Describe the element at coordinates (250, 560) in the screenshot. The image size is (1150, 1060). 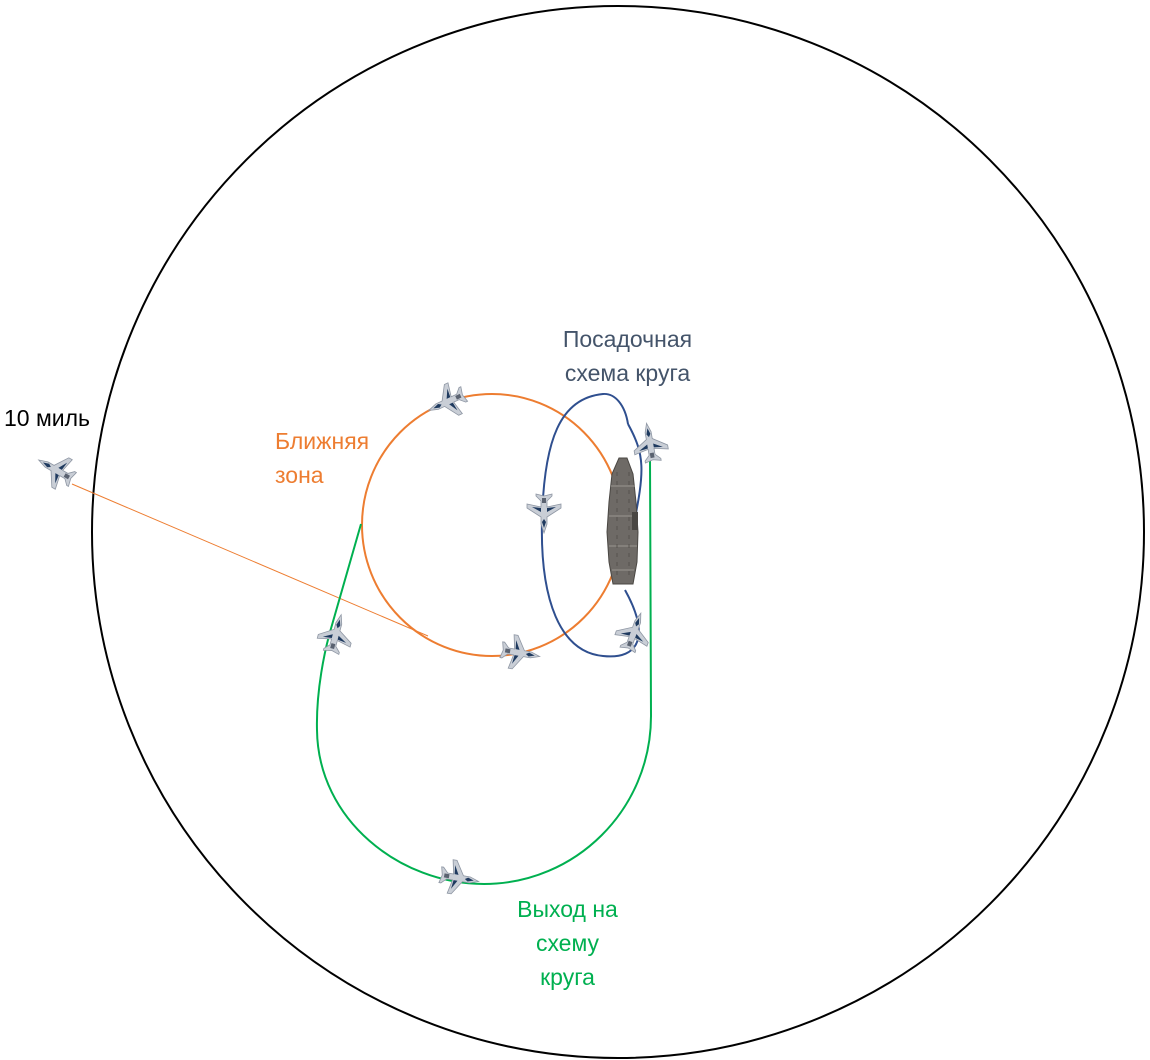
I see `approach-line` at that location.